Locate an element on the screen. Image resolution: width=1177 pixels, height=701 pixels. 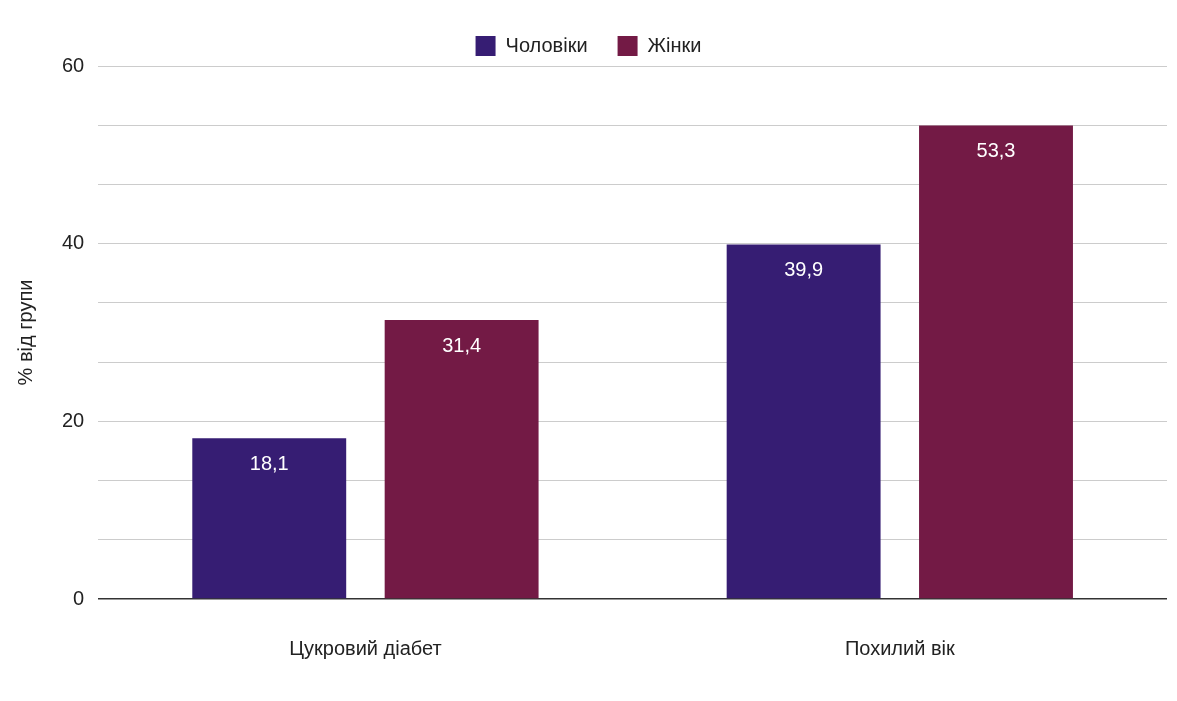
data-label: 39,9 is located at coordinates (804, 269).